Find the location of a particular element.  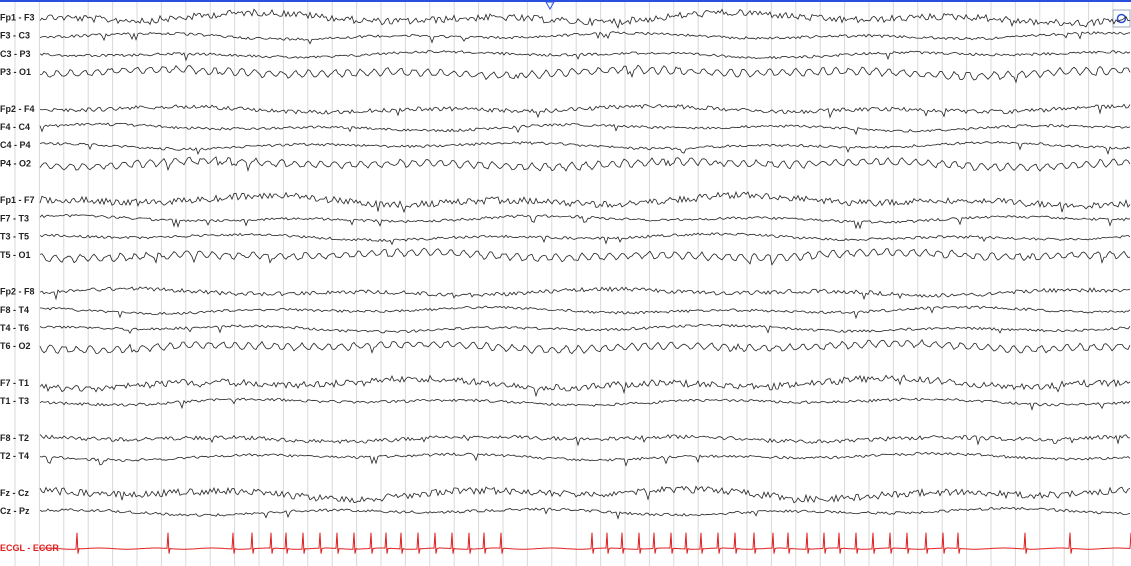

channel-label: T1 - T3 is located at coordinates (14, 401).